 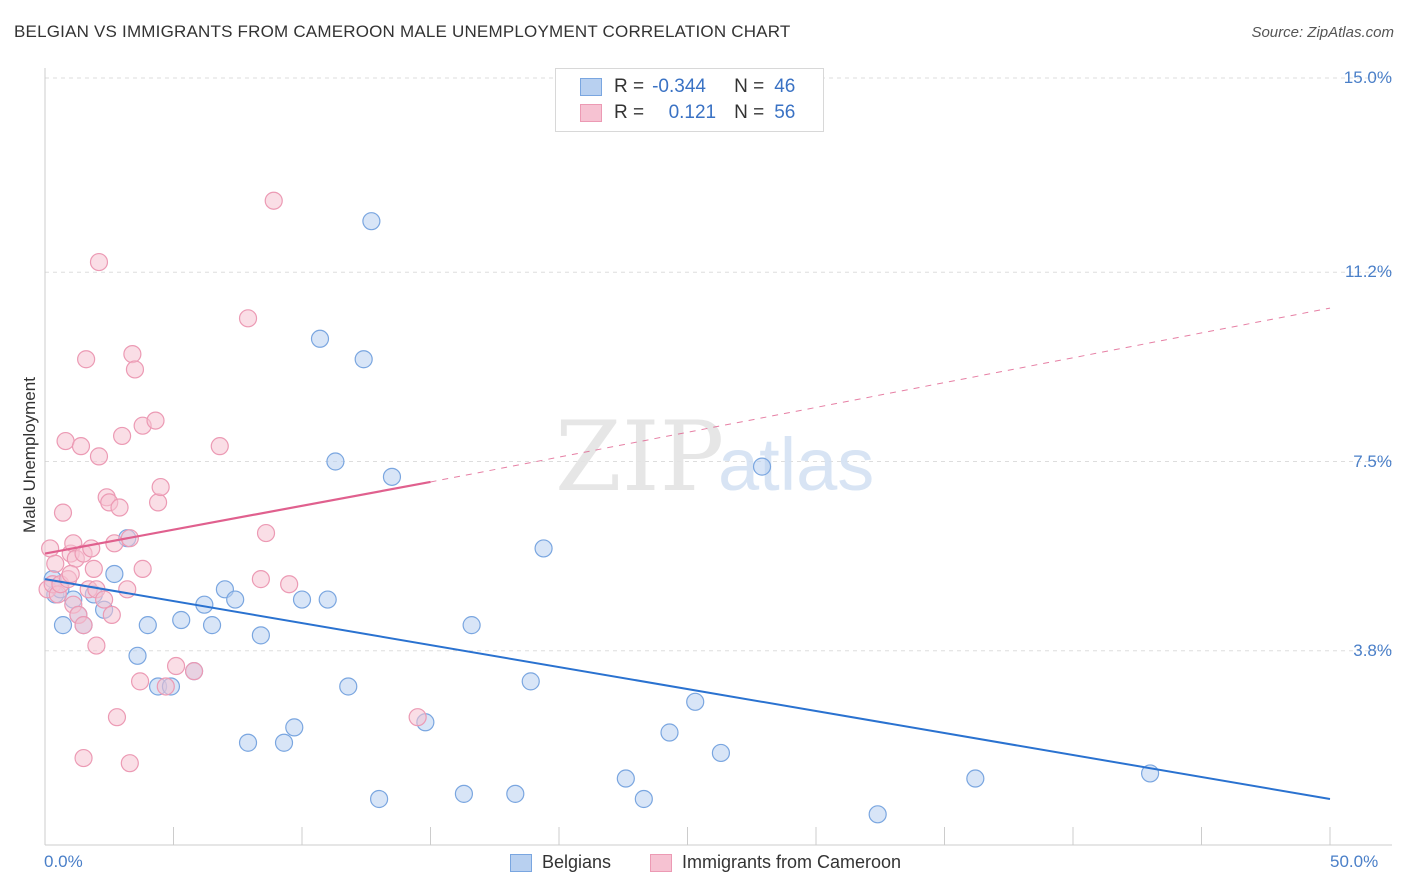 I want to click on cameroon-trend-extension, so click(x=880, y=395).